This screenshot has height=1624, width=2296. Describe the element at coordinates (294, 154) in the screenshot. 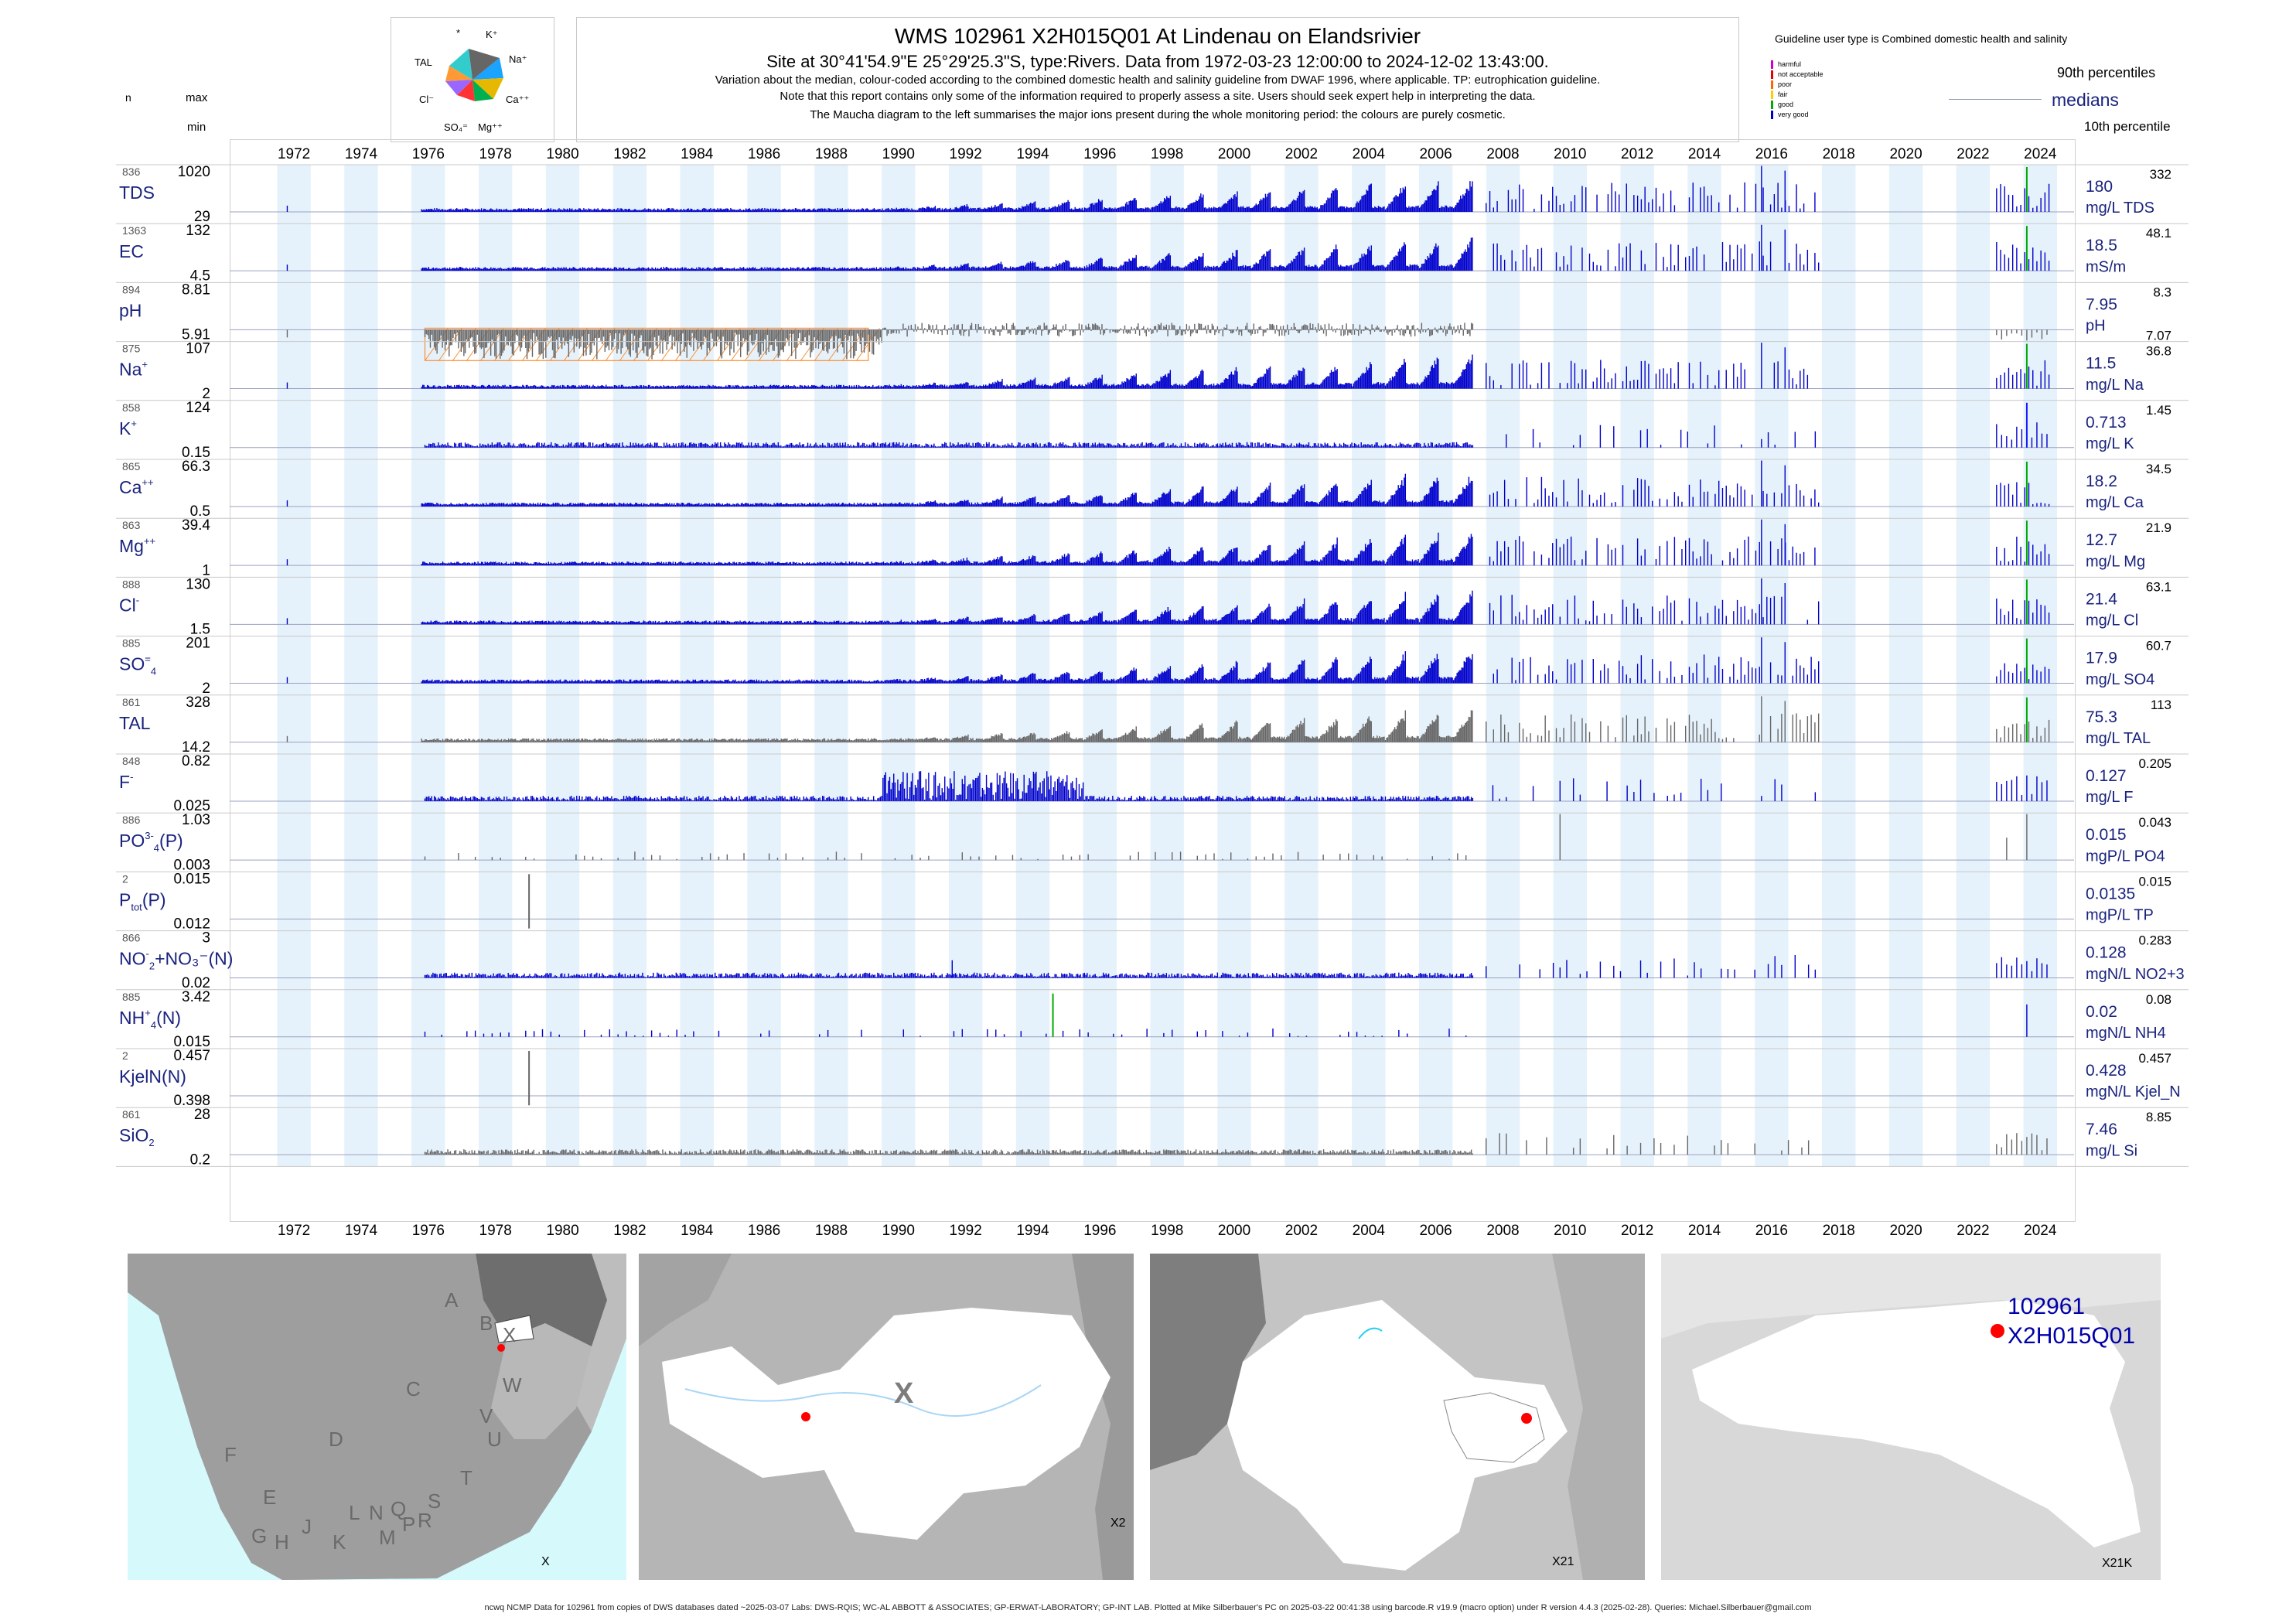

I see `year-label-top: 1972` at that location.